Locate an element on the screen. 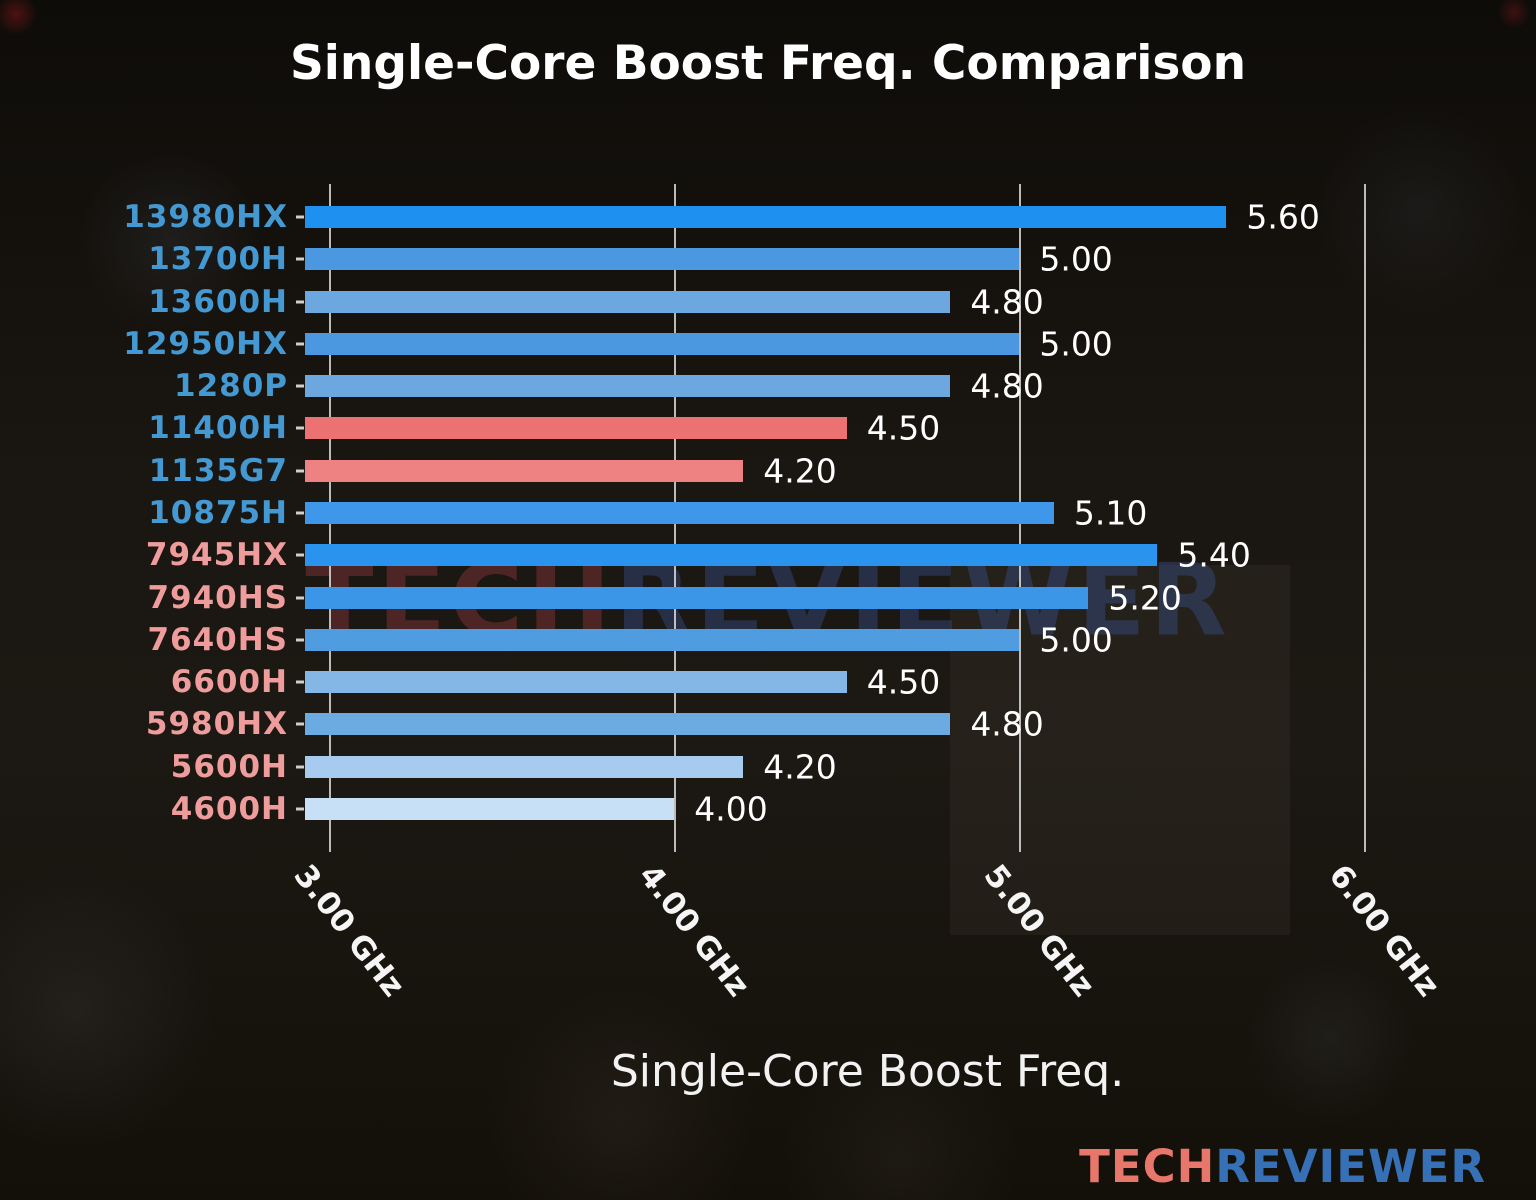 The height and width of the screenshot is (1200, 1536). bar-row: 12950HX 5.00 is located at coordinates (768, 344).